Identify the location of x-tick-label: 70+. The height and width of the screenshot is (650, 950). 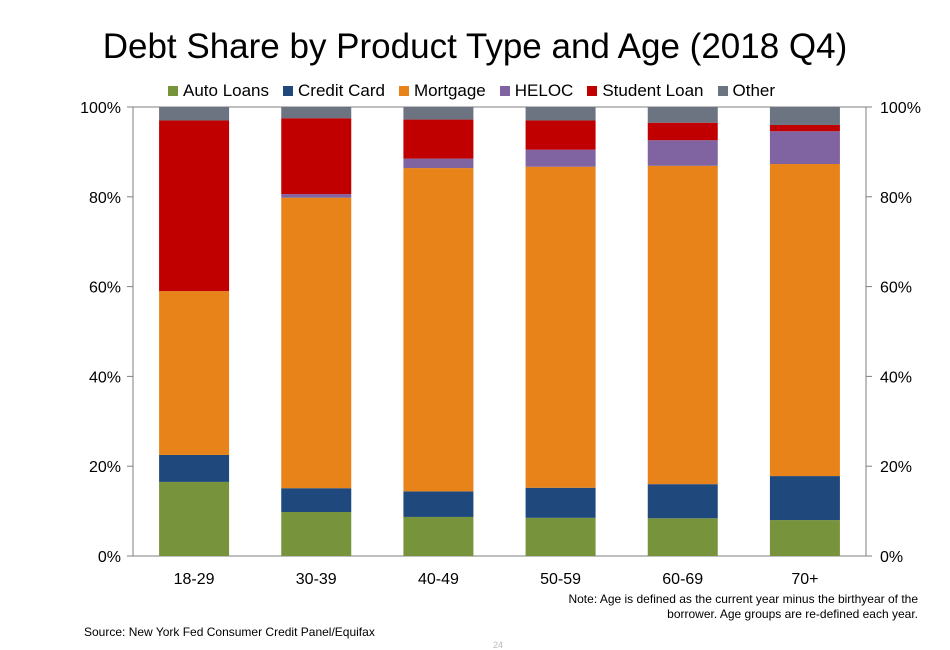
(804, 579).